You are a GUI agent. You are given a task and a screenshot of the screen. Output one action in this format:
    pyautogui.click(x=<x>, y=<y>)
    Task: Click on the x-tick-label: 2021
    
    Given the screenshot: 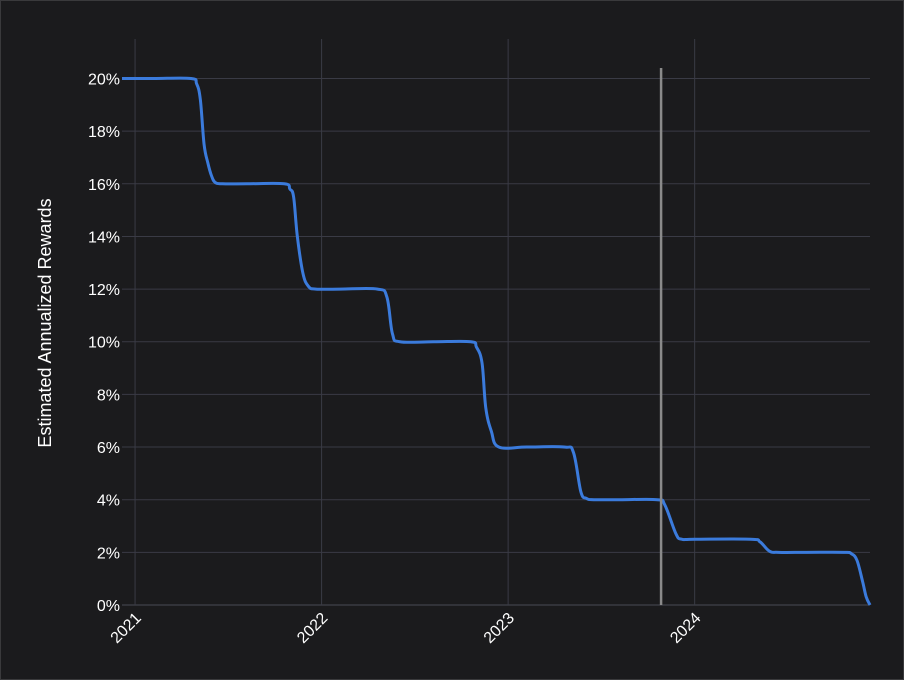 What is the action you would take?
    pyautogui.click(x=126, y=628)
    